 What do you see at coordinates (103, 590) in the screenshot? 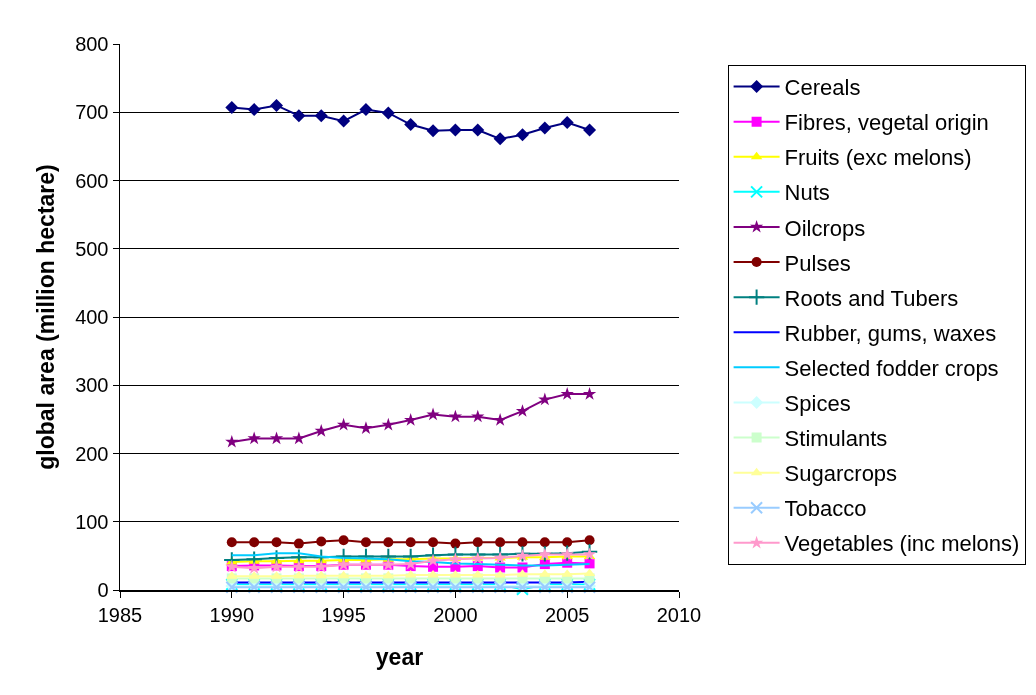
I see `y-tick-label: 0` at bounding box center [103, 590].